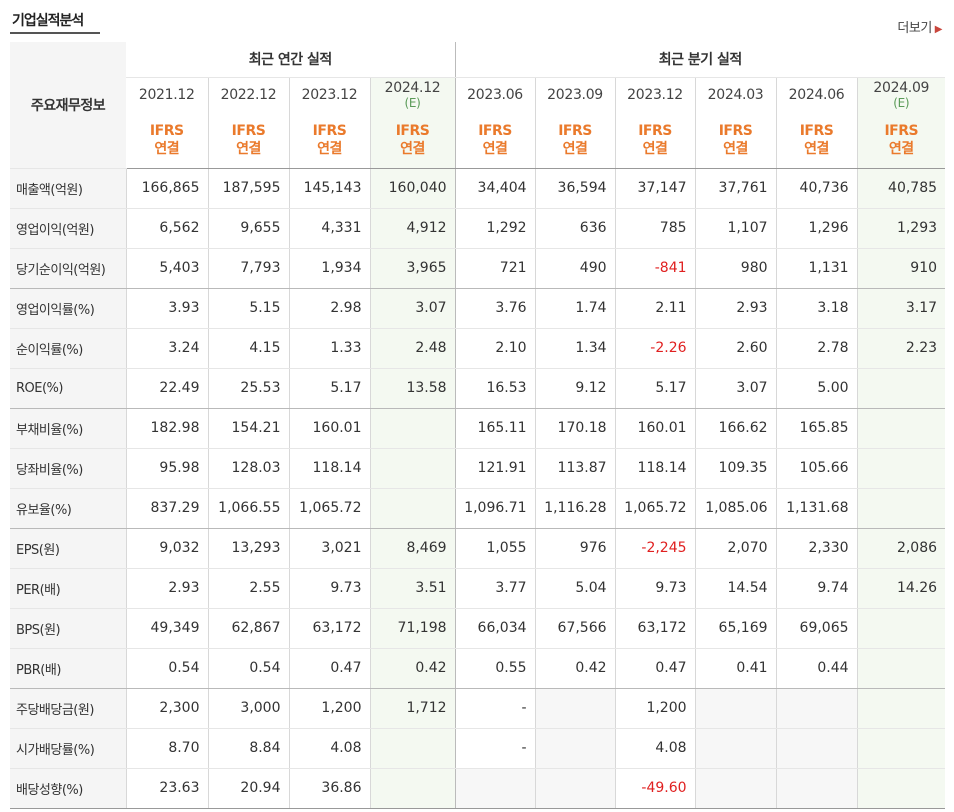 The image size is (954, 812). Describe the element at coordinates (68, 348) in the screenshot. I see `row-label: 순이익률(%)` at that location.